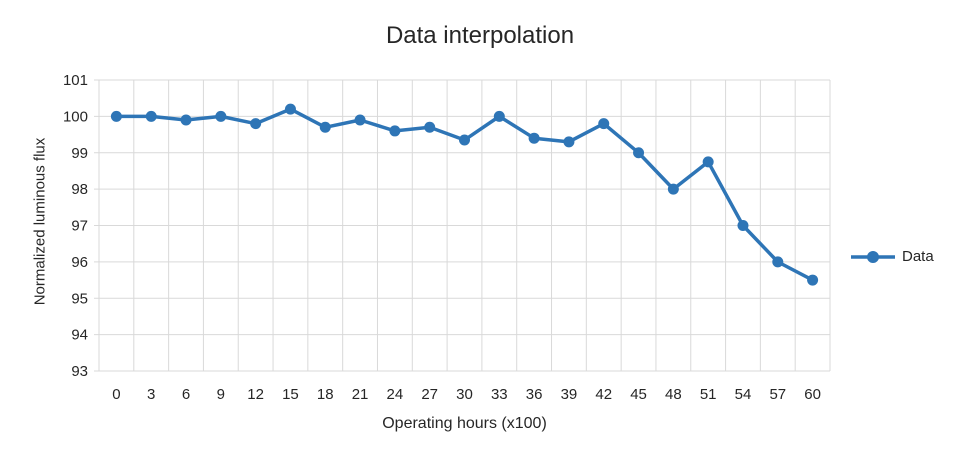 This screenshot has height=467, width=960. I want to click on x-tick-label: 57, so click(777, 394).